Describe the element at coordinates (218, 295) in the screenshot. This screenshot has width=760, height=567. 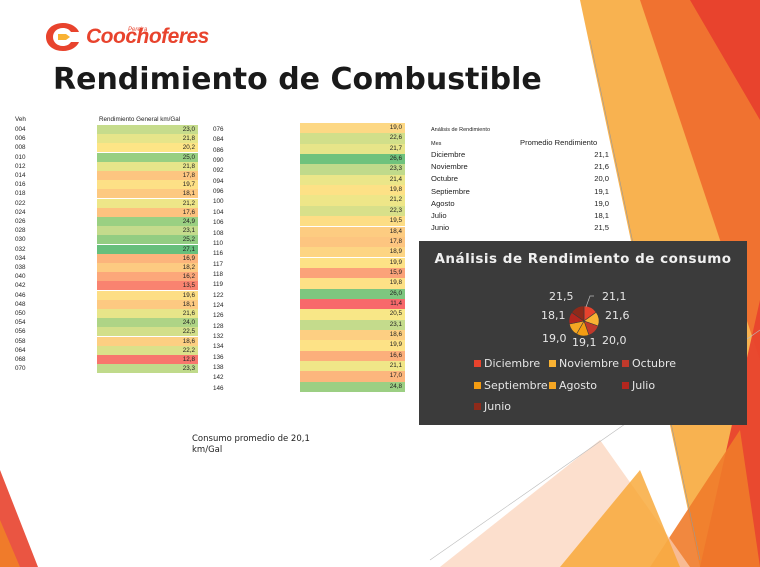
I see `vehicle-id: 122` at that location.